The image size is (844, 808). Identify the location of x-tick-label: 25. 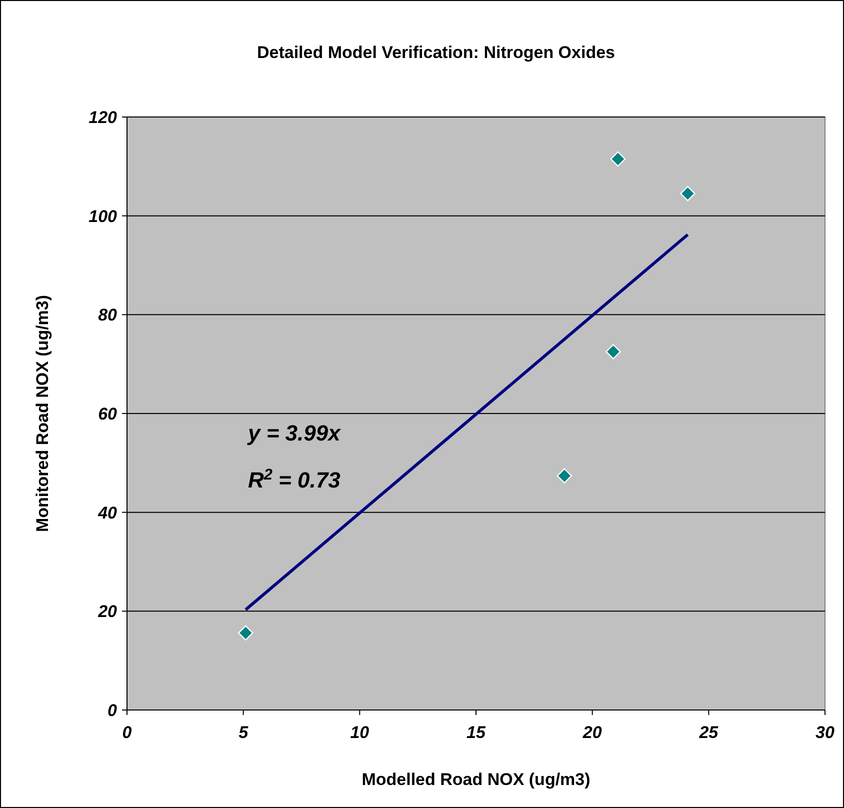
(708, 732).